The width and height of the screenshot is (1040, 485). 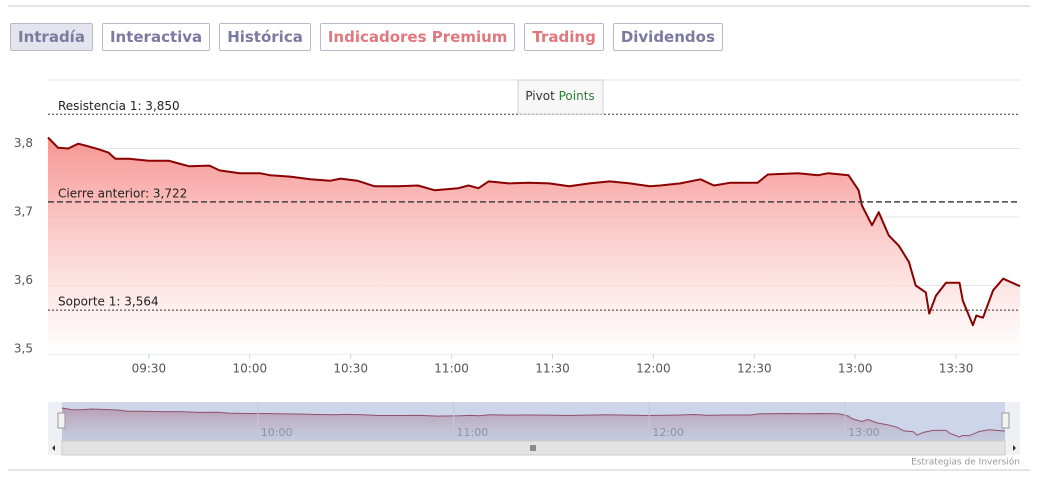 I want to click on pivot-button-word: Points, so click(x=577, y=96).